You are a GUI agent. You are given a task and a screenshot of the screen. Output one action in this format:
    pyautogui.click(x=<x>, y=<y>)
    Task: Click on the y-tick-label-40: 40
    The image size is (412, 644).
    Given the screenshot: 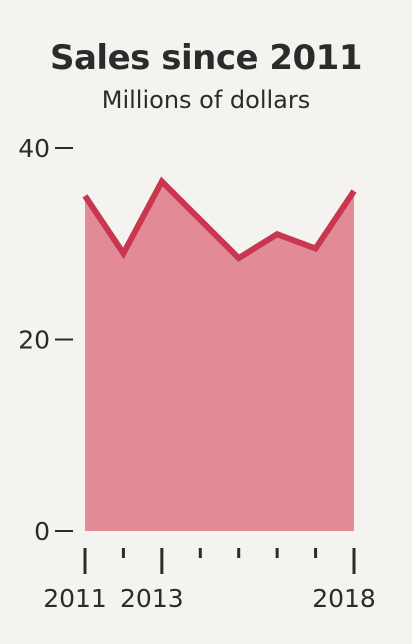 What is the action you would take?
    pyautogui.click(x=34, y=148)
    